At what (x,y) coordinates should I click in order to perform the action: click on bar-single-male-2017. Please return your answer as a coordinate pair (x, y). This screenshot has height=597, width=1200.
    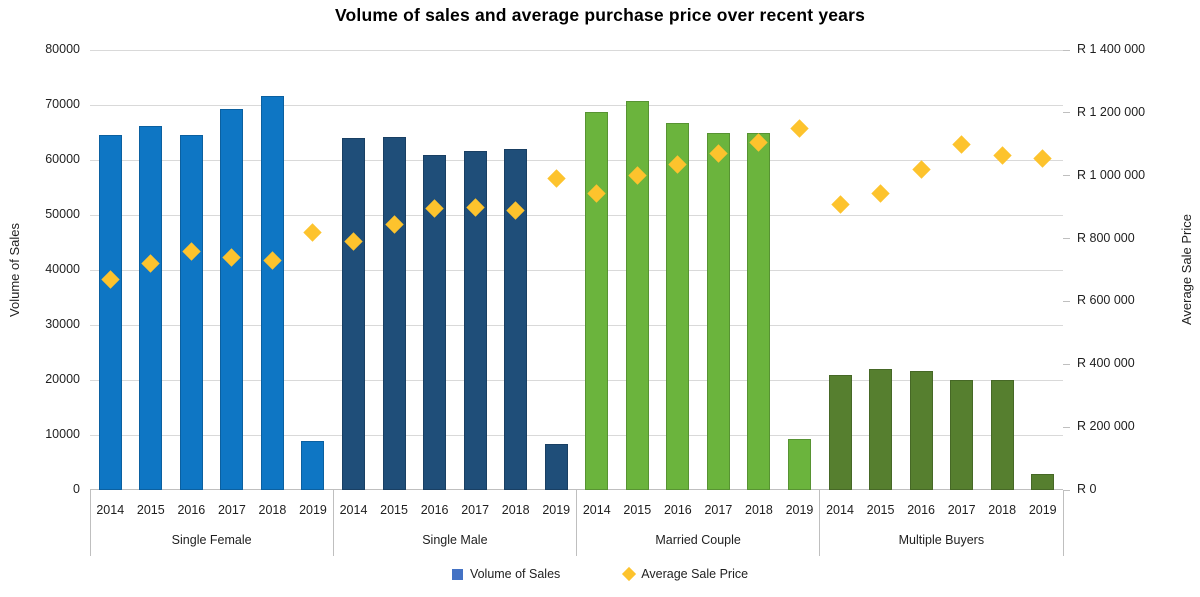
    Looking at the image, I should click on (475, 320).